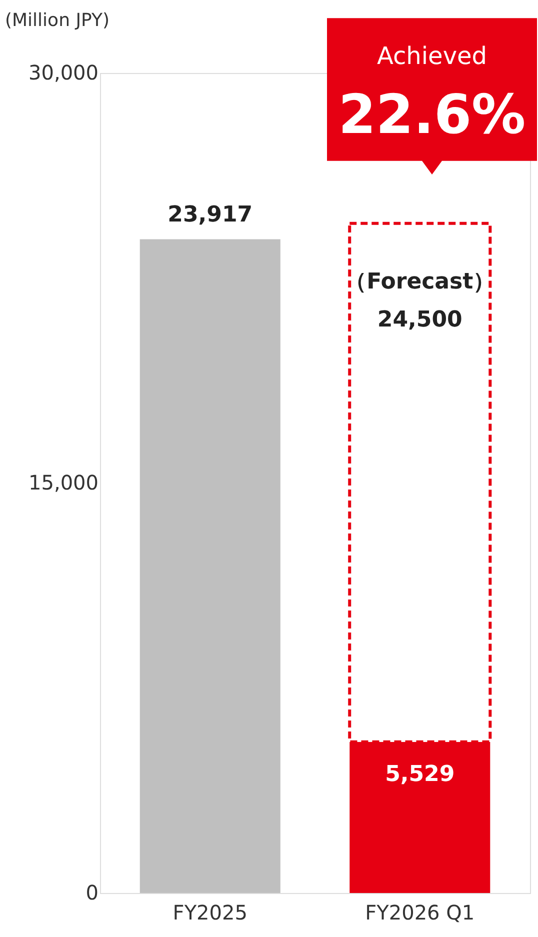 This screenshot has height=937, width=538. I want to click on data-label: 5,529, so click(420, 774).